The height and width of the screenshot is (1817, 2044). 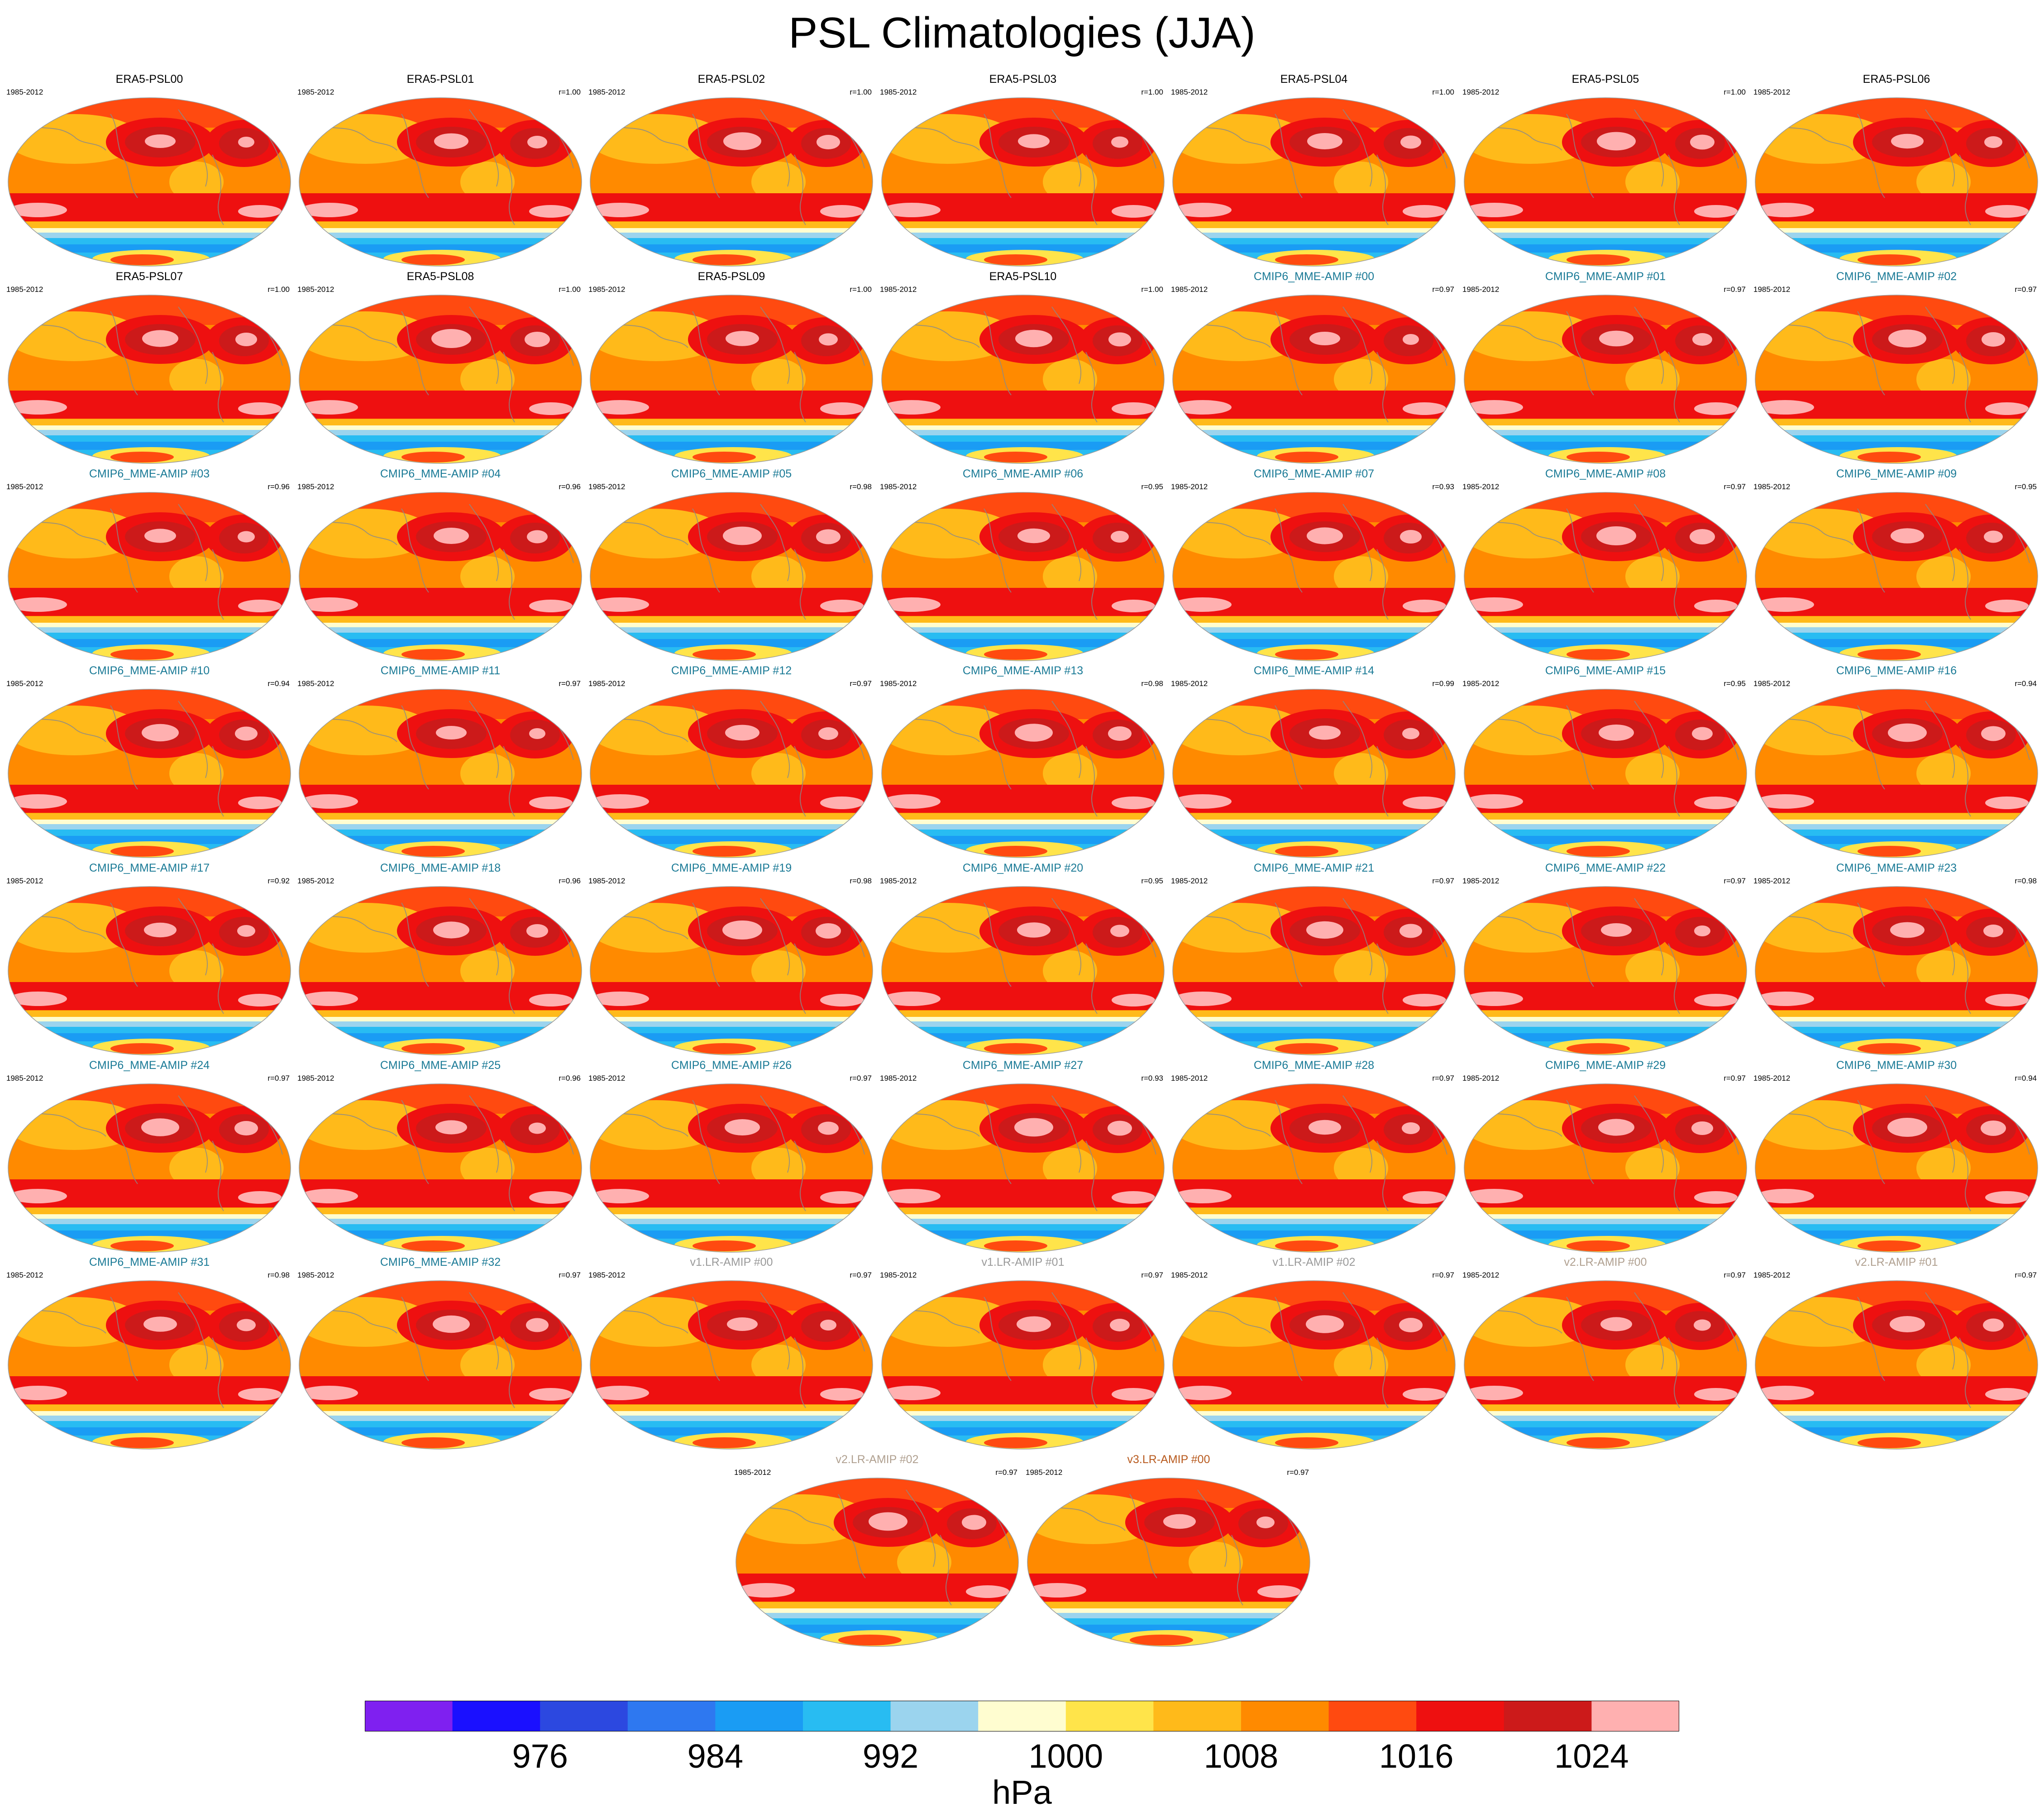 I want to click on panel-title: CMIP6_MME-AMIP #21, so click(x=1314, y=868).